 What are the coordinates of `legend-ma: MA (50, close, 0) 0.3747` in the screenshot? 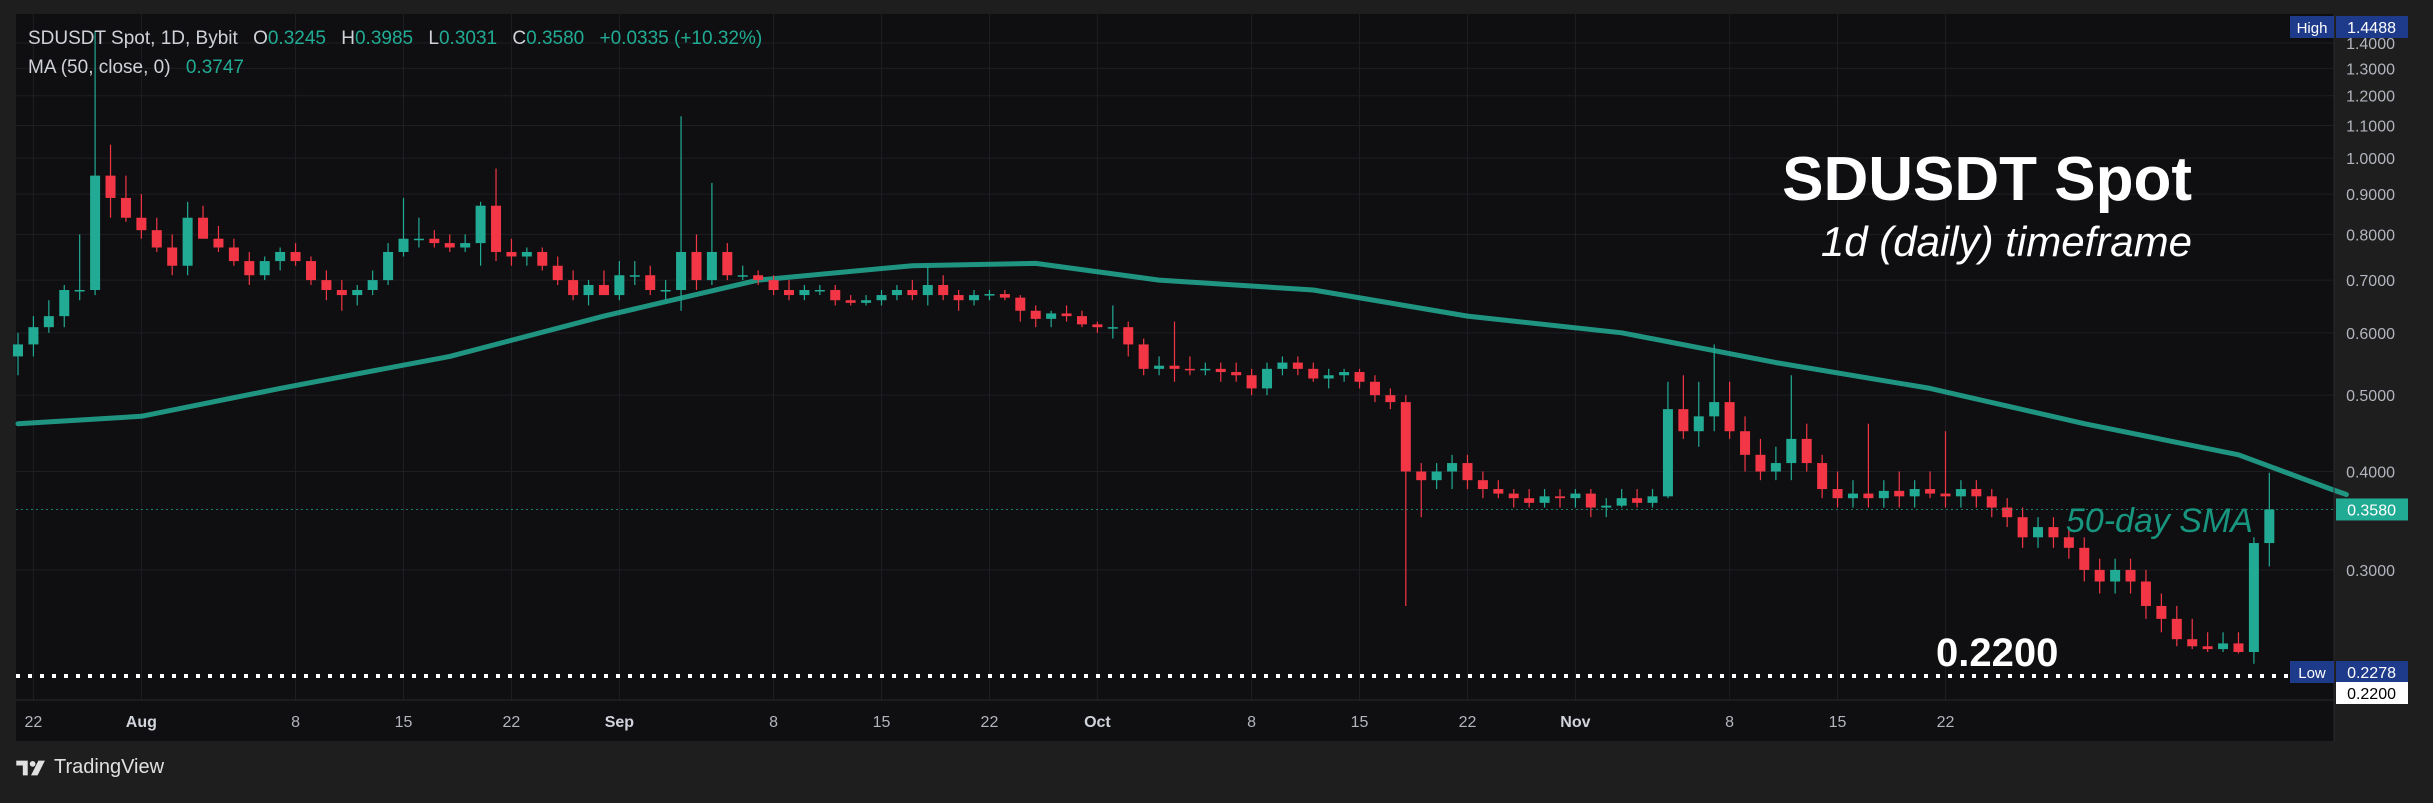 It's located at (137, 68).